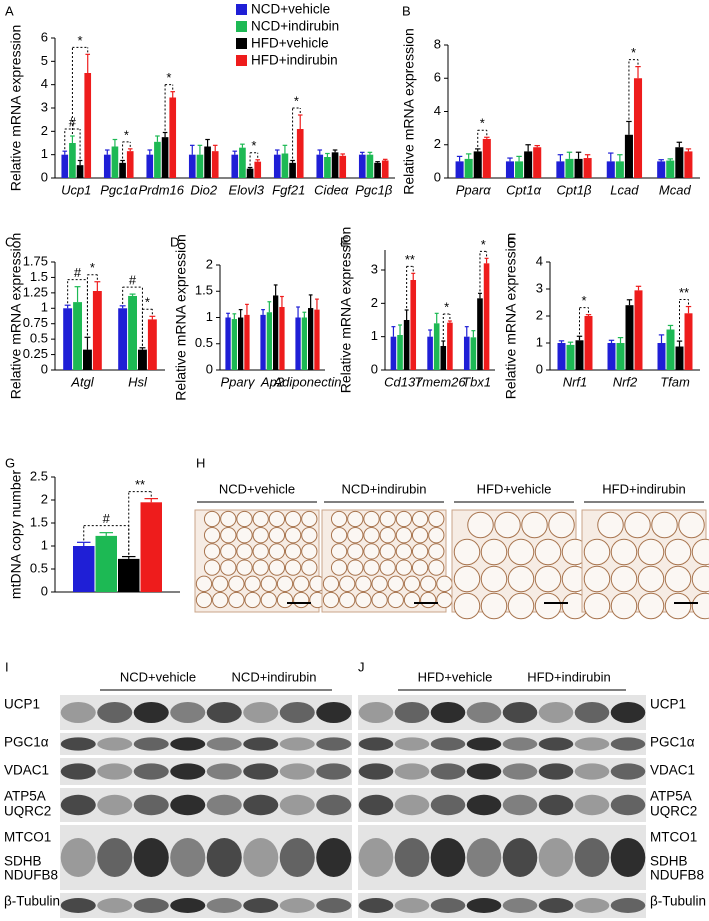 This screenshot has height=921, width=709. I want to click on y-tick-label: 0.5, so click(39, 338).